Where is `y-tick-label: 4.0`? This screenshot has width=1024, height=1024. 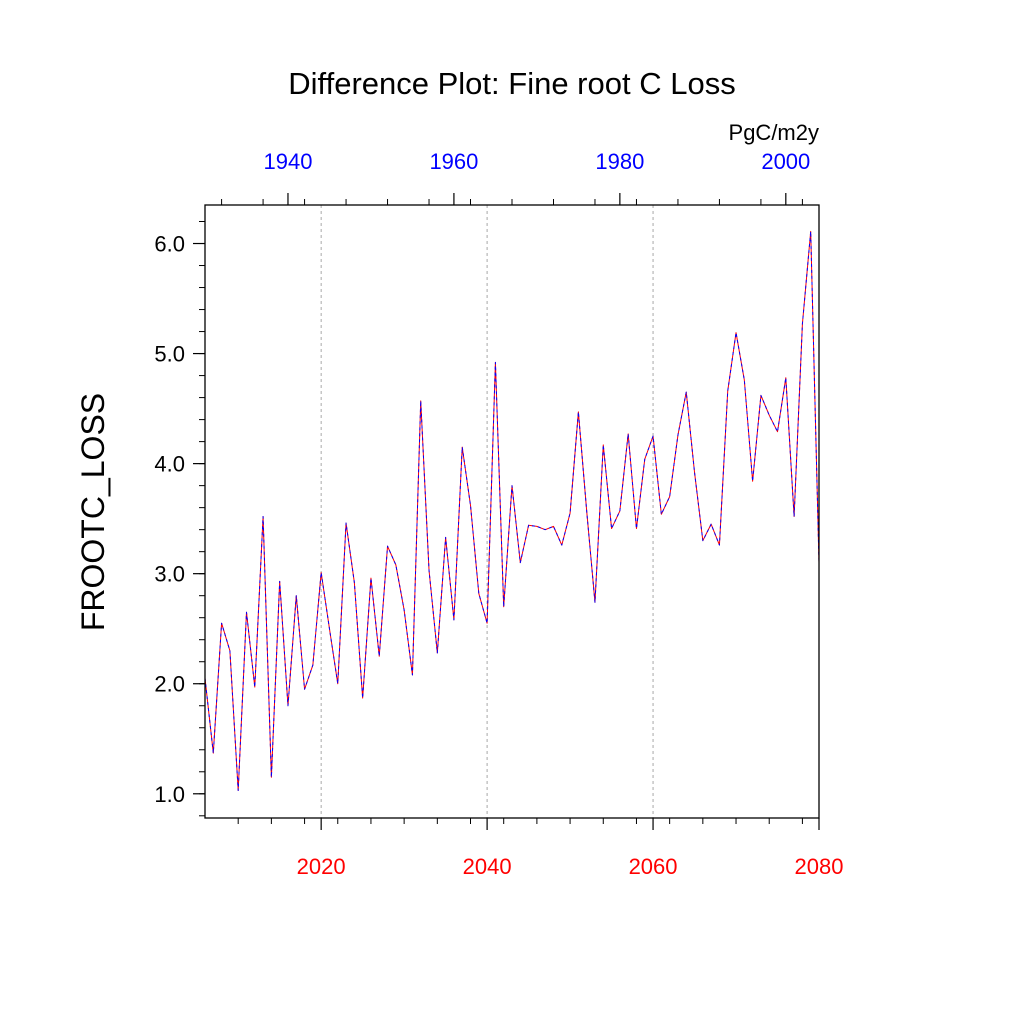
y-tick-label: 4.0 is located at coordinates (169, 464).